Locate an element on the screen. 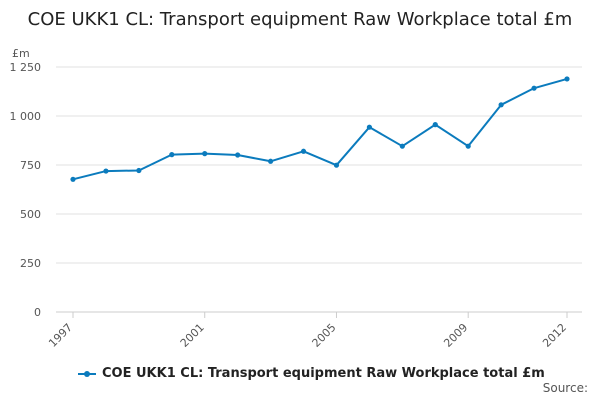 This screenshot has width=600, height=400. x-tick-label: 2001 is located at coordinates (192, 335).